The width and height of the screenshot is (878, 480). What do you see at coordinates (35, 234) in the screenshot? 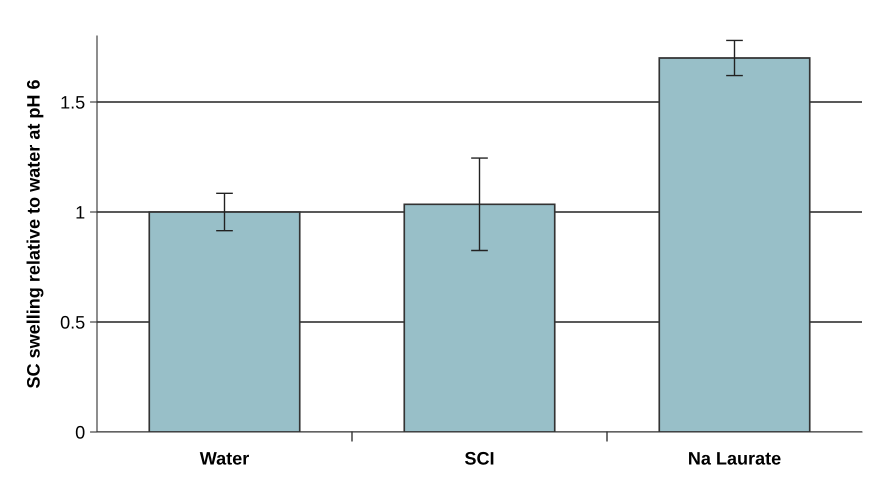
I see `y-axis-title: SC swelling relative to water at pH 6` at bounding box center [35, 234].